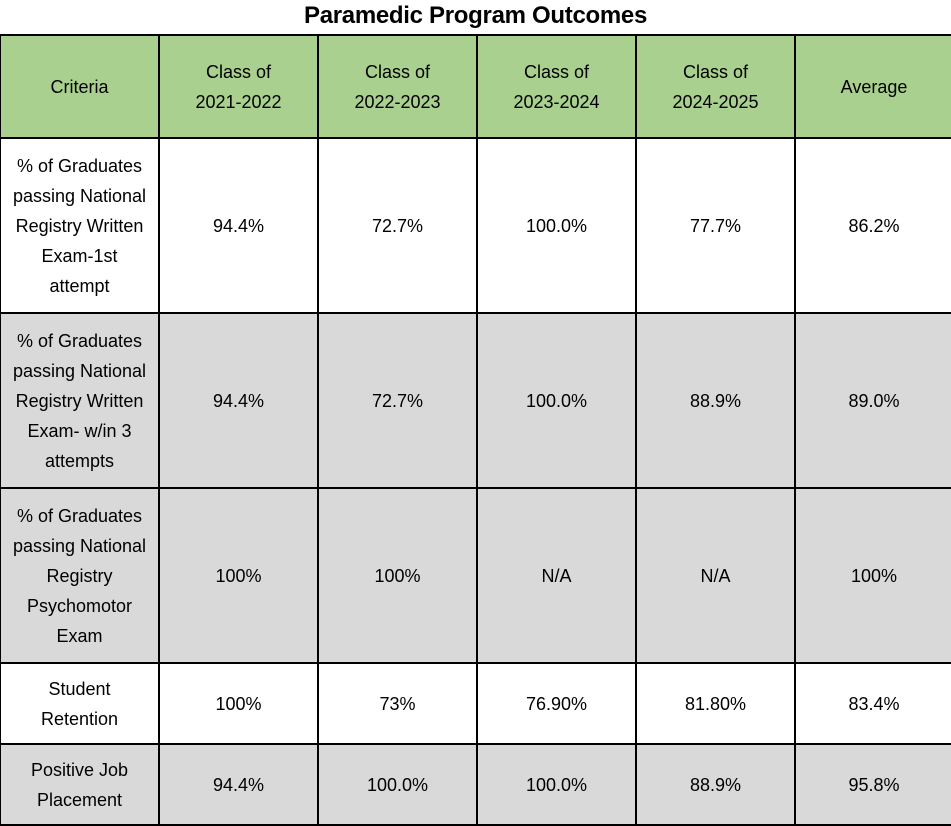  I want to click on average-cell: 95.8%, so click(872, 784).